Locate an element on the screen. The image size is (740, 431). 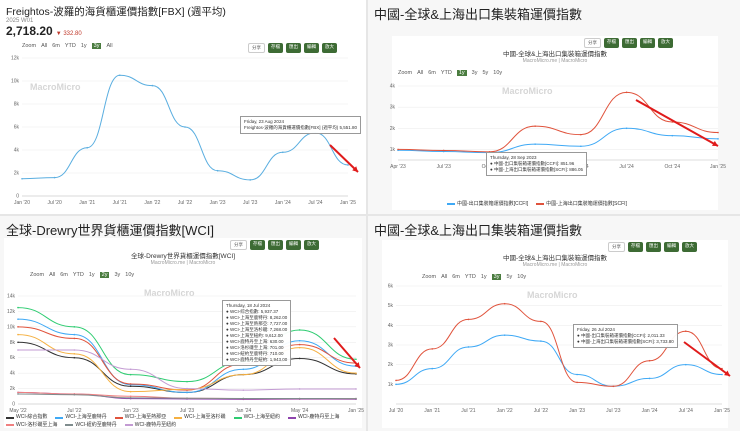
series-line is located at coordinates (187, 363).